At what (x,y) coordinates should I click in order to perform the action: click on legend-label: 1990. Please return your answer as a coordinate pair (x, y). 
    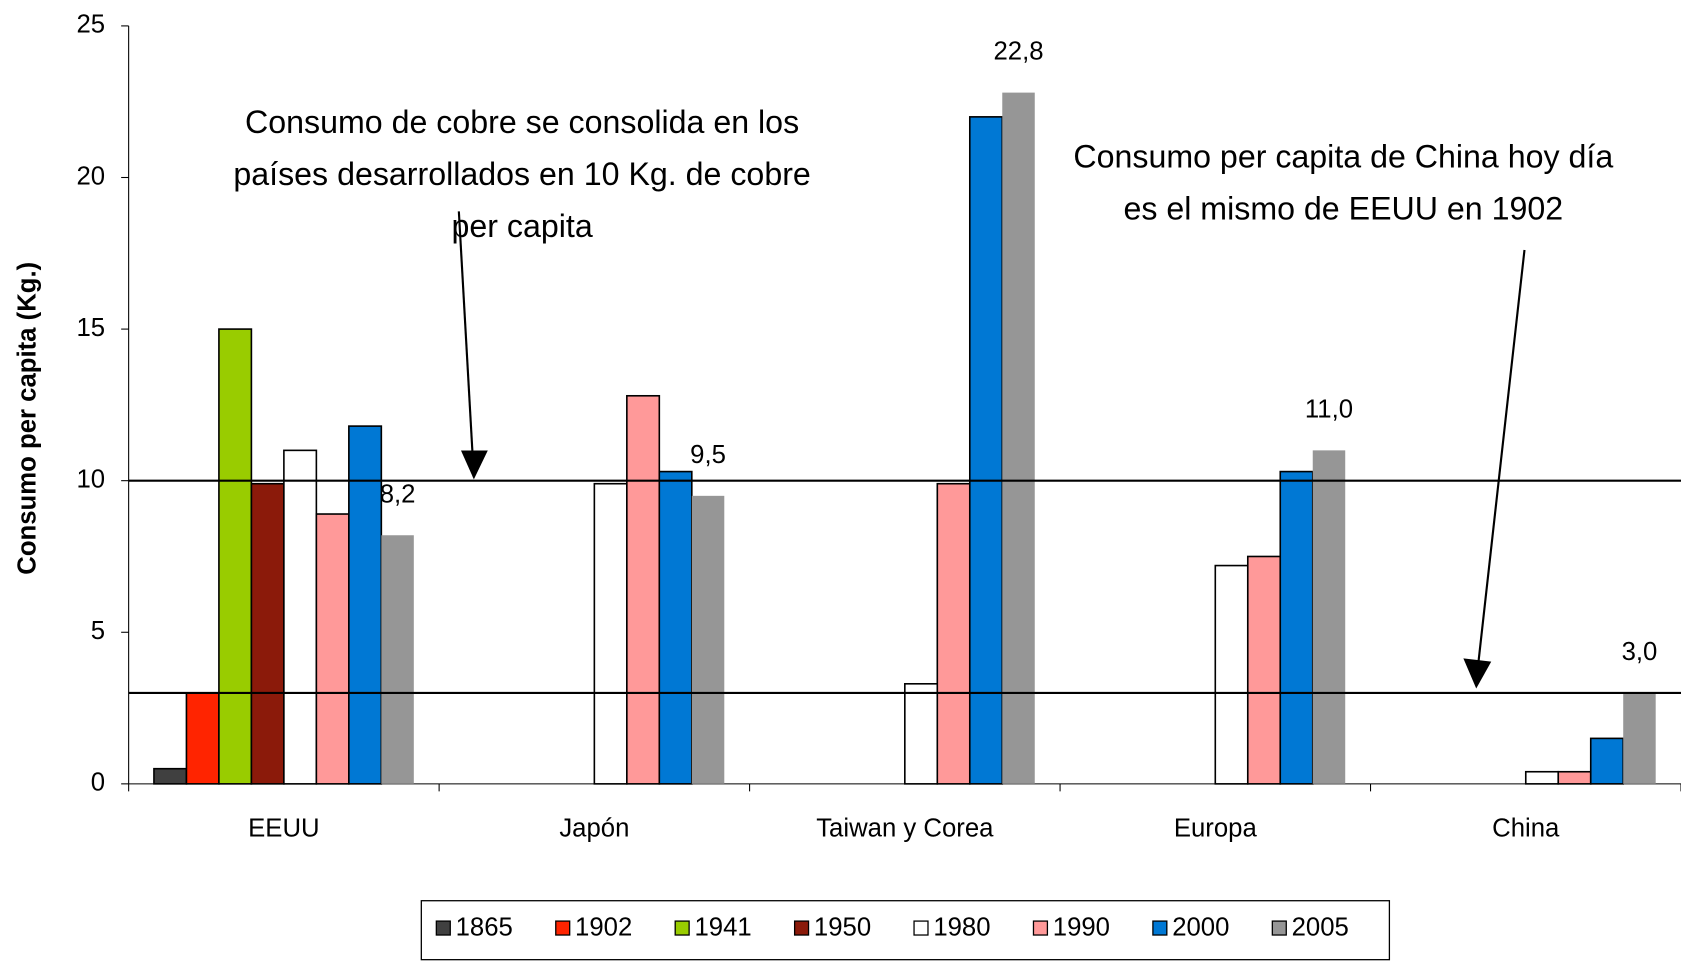
    Looking at the image, I should click on (1081, 927).